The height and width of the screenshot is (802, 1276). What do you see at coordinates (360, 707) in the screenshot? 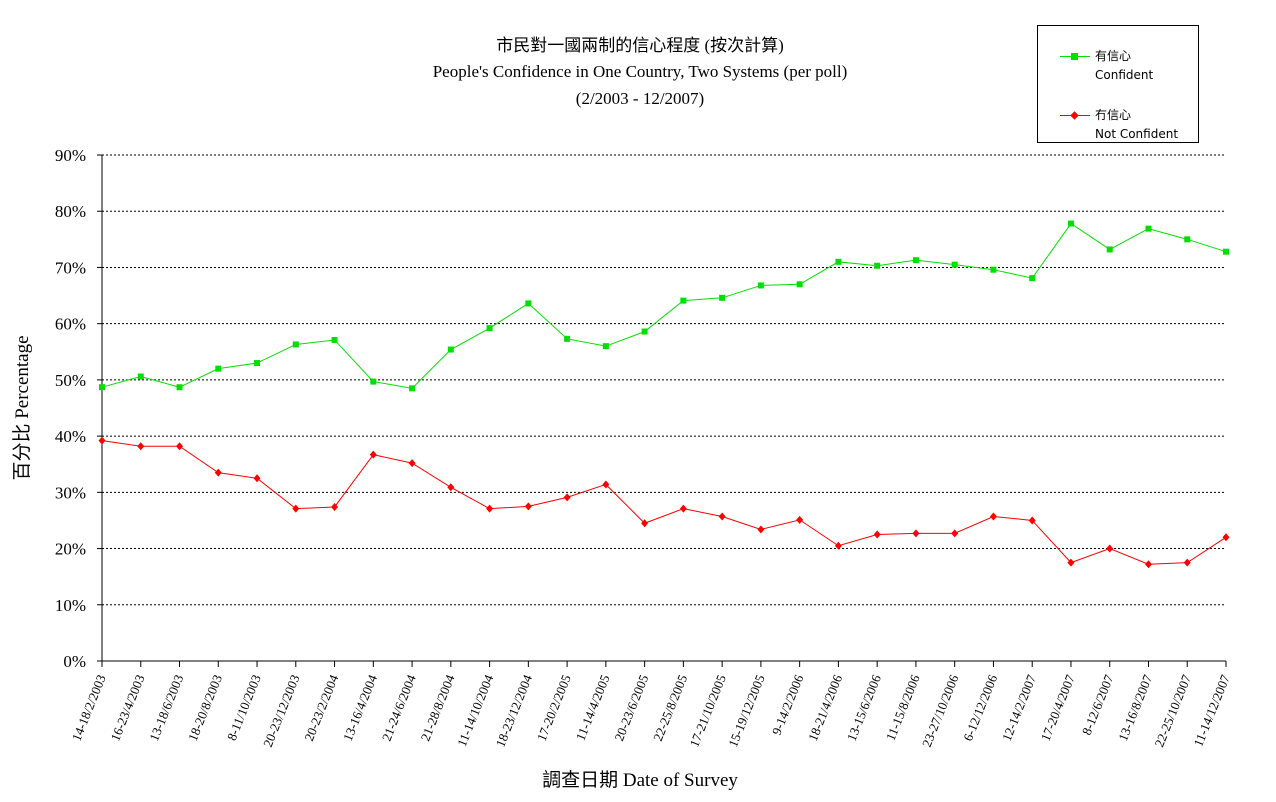
I see `x-tick-label: 13-16/4/2004` at bounding box center [360, 707].